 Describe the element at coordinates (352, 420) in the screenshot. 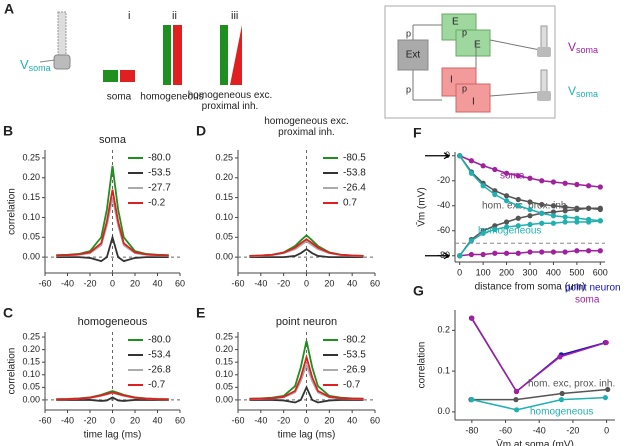

I see `x-tick-label: 40` at that location.